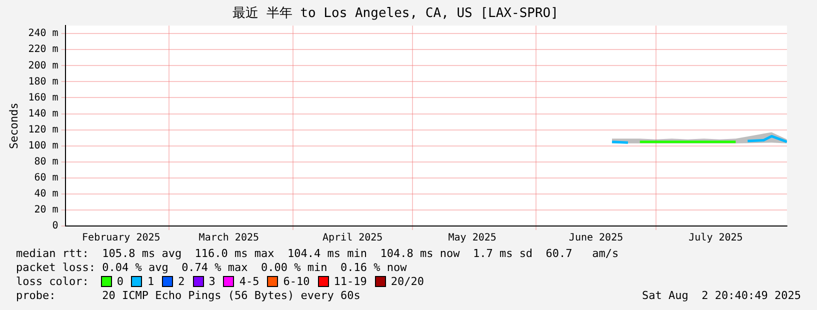  I want to click on text: probe: 20 ICMP Echo Pings (56 Bytes) every 60s, so click(188, 296).